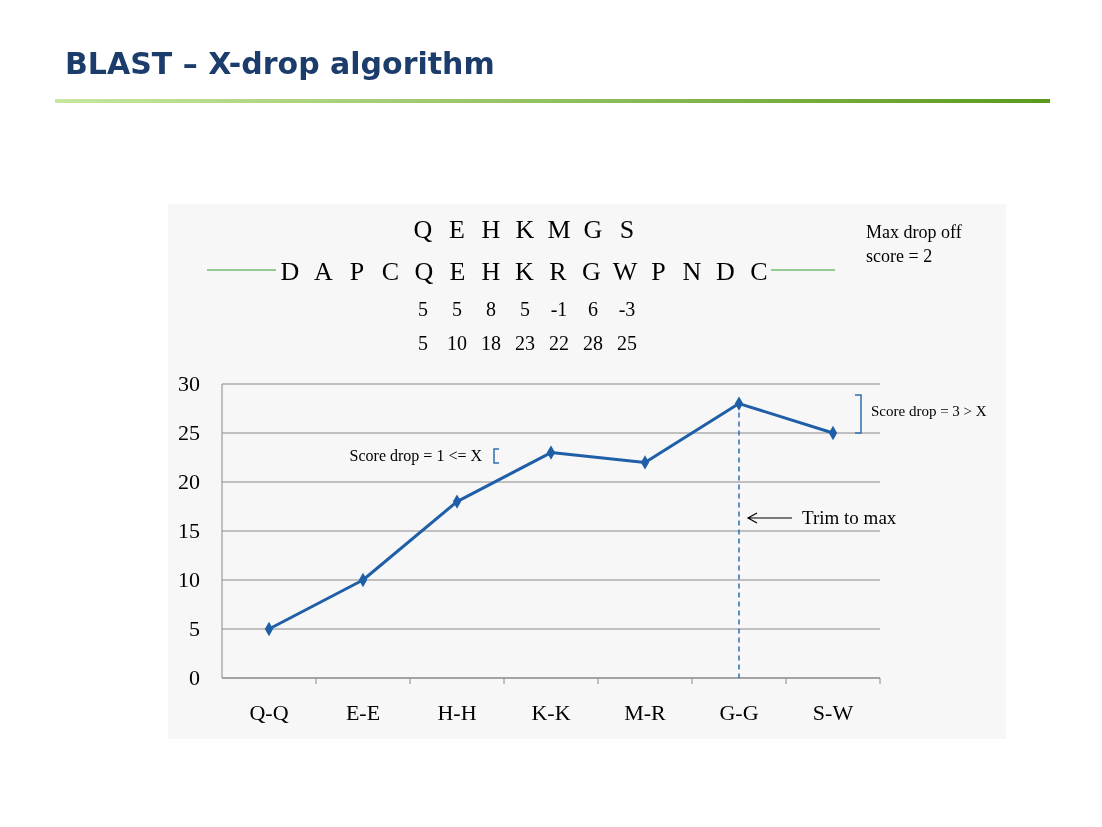 This screenshot has width=1102, height=827. What do you see at coordinates (527, 343) in the screenshot?
I see `text: 5 10 18 23 22 28 25` at bounding box center [527, 343].